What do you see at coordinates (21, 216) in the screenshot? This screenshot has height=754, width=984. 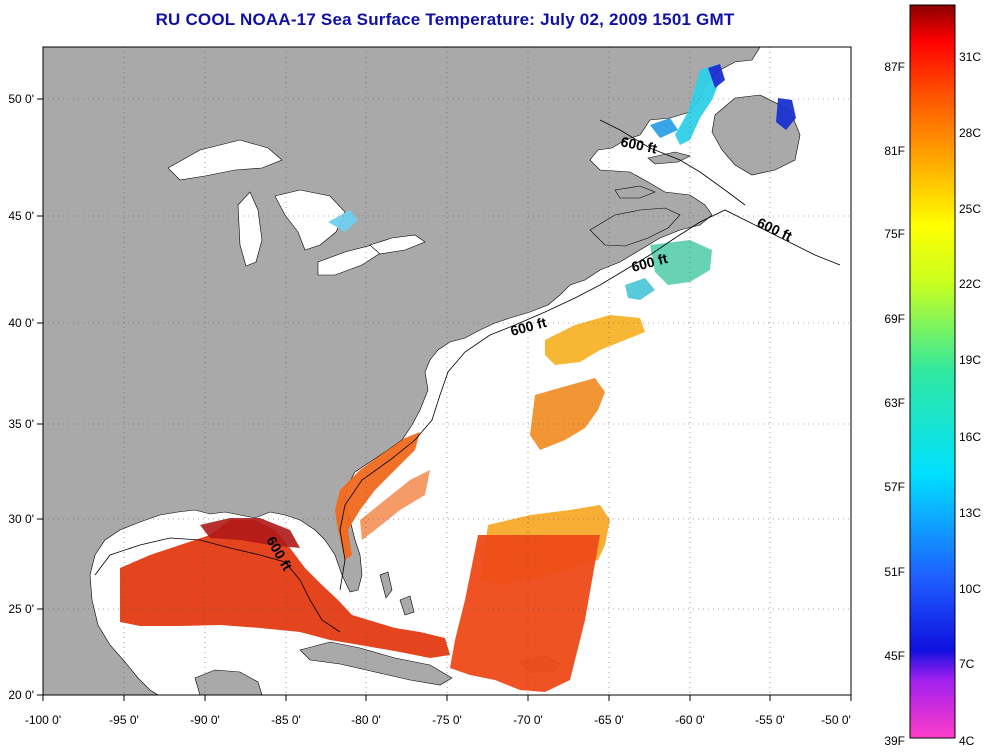 I see `lat-label: 45 0'` at bounding box center [21, 216].